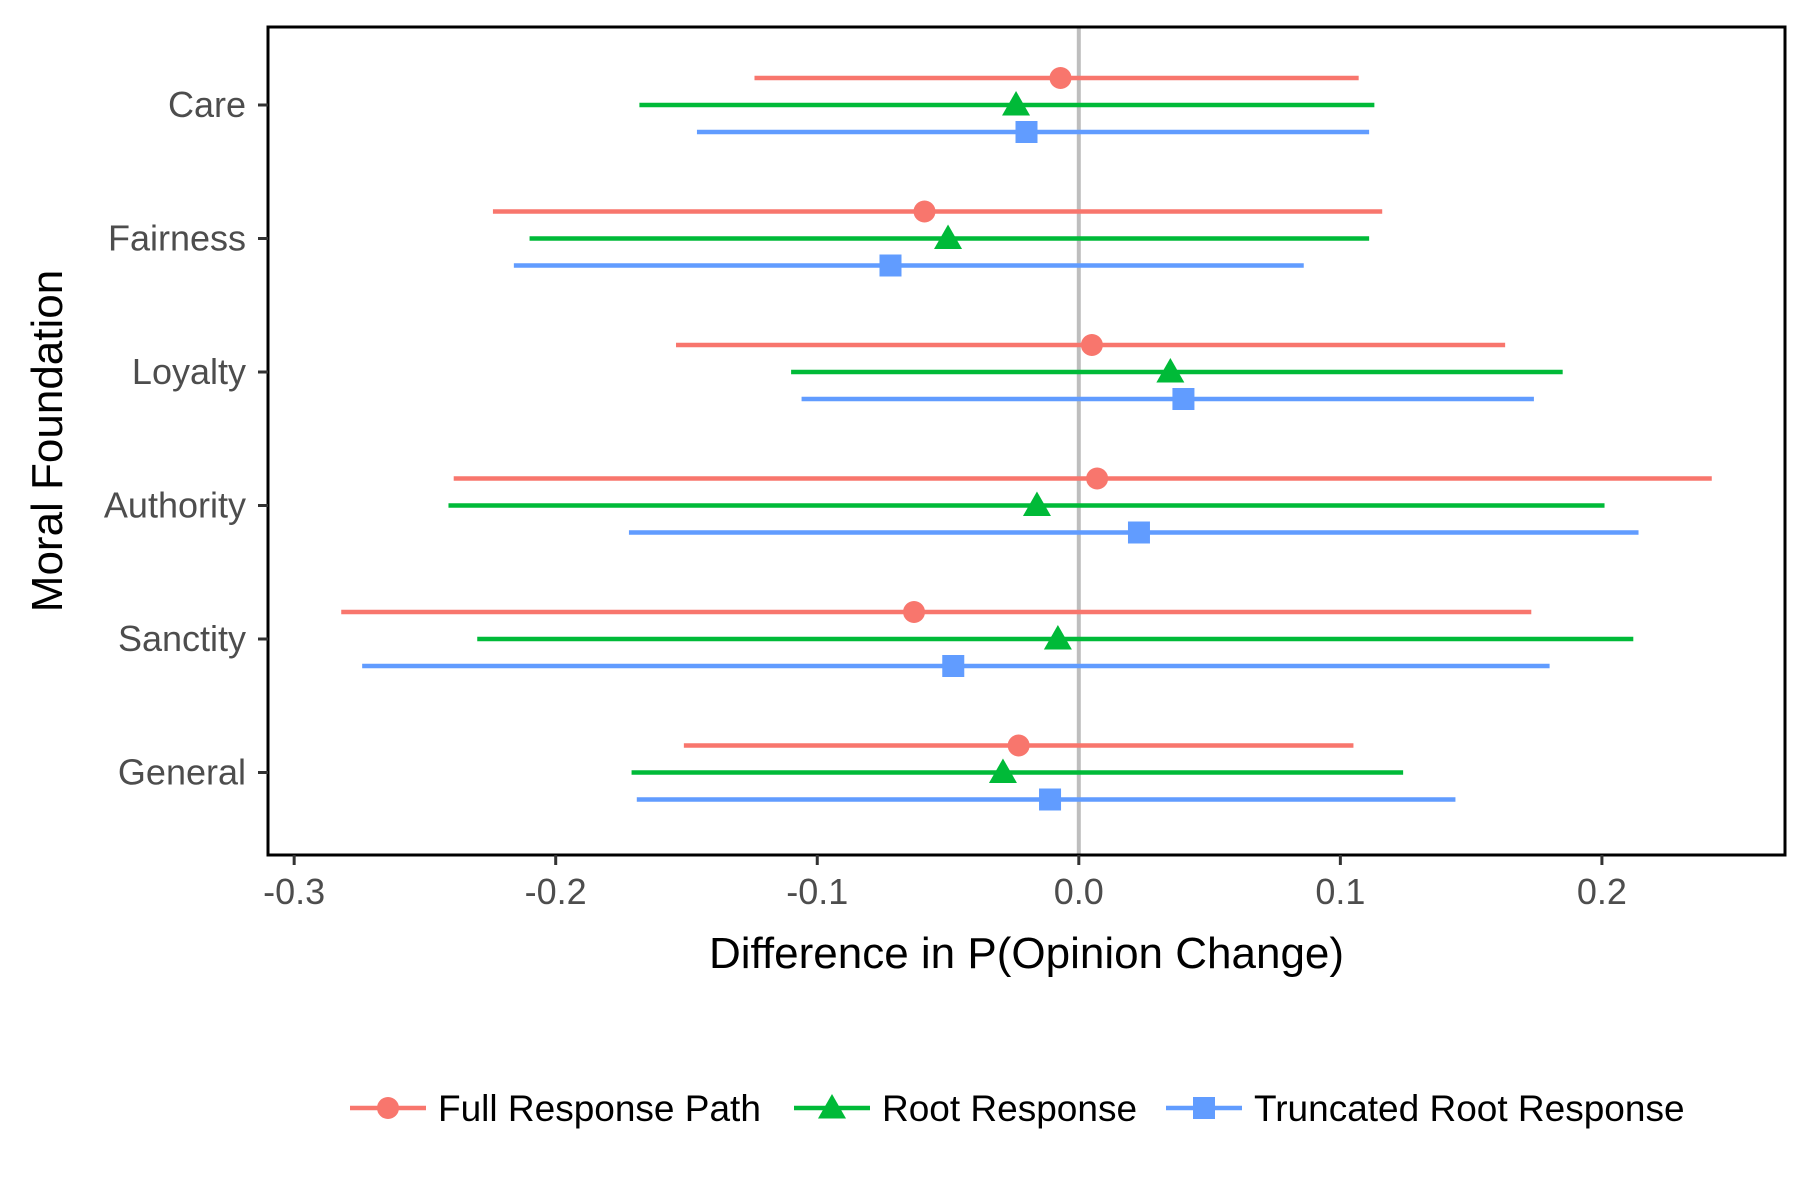 This screenshot has height=1200, width=1800. What do you see at coordinates (189, 371) in the screenshot?
I see `y-tick-label: Loyalty` at bounding box center [189, 371].